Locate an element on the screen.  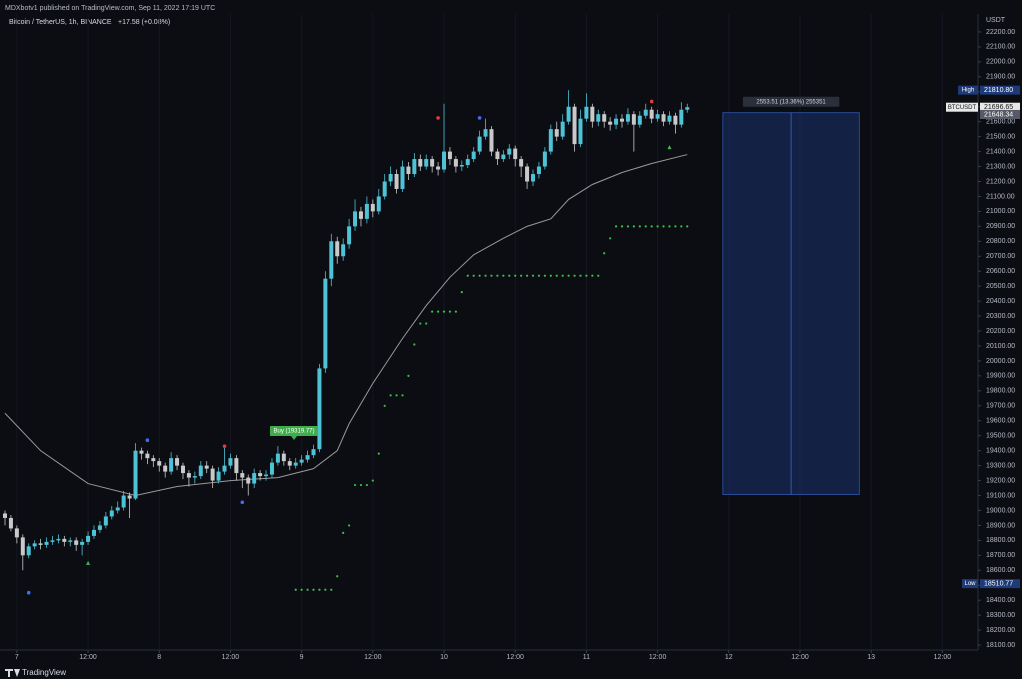
y-tick-label: 20100.00 is located at coordinates (1000, 346).